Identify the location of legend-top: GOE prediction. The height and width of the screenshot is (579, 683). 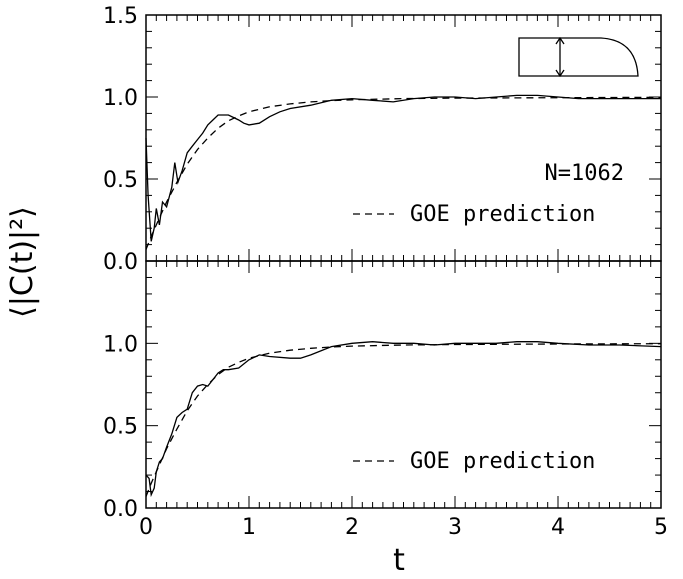
(474, 214).